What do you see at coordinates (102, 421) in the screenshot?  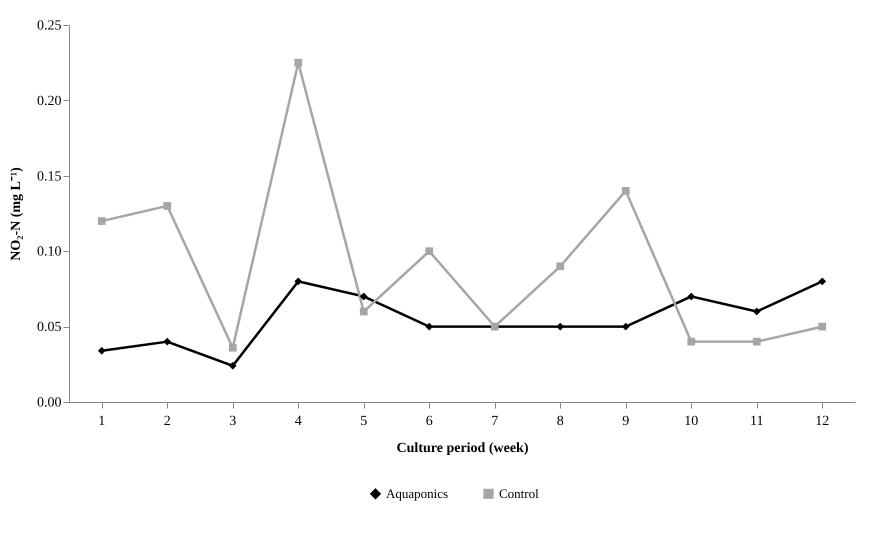 I see `x-tick-label: 1` at bounding box center [102, 421].